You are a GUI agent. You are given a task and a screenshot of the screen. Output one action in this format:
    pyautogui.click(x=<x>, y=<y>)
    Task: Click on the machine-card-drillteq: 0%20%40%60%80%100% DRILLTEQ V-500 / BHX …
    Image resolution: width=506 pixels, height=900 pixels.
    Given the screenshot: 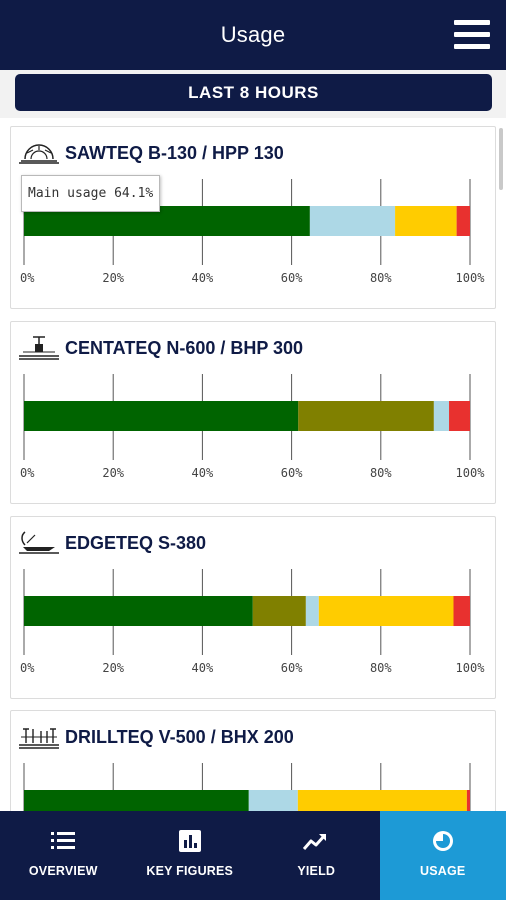 What is the action you would take?
    pyautogui.click(x=253, y=760)
    